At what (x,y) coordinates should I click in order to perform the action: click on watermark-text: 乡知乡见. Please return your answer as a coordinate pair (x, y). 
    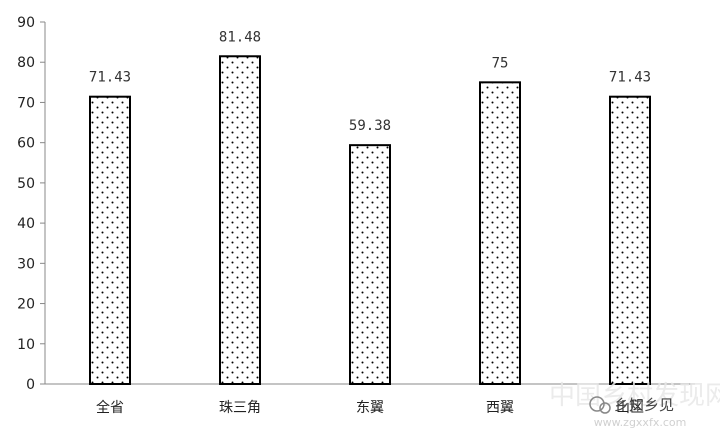
    Looking at the image, I should click on (644, 405).